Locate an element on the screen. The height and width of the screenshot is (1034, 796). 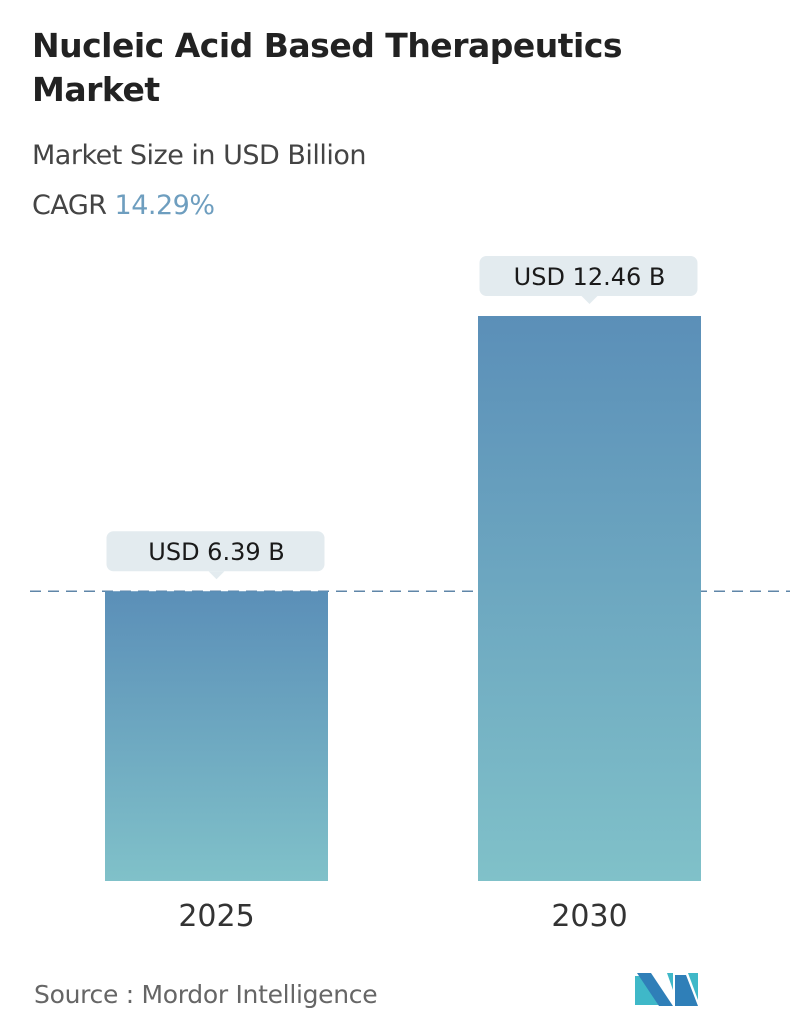
chart-title: Nucleic Acid Based Therapeutics Market is located at coordinates (327, 67).